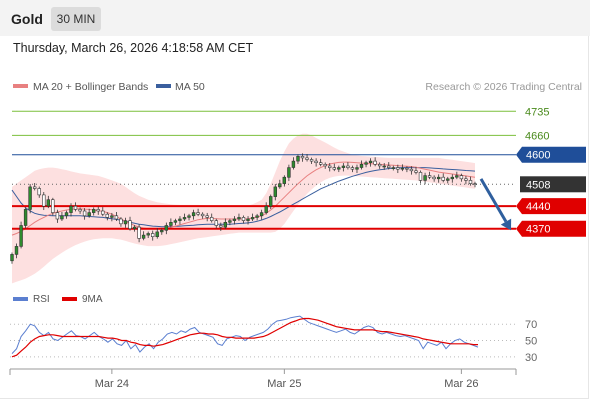 The width and height of the screenshot is (590, 400). Describe the element at coordinates (90, 87) in the screenshot. I see `ma20-legend-label: MA 20 + Bollinger Bands` at that location.